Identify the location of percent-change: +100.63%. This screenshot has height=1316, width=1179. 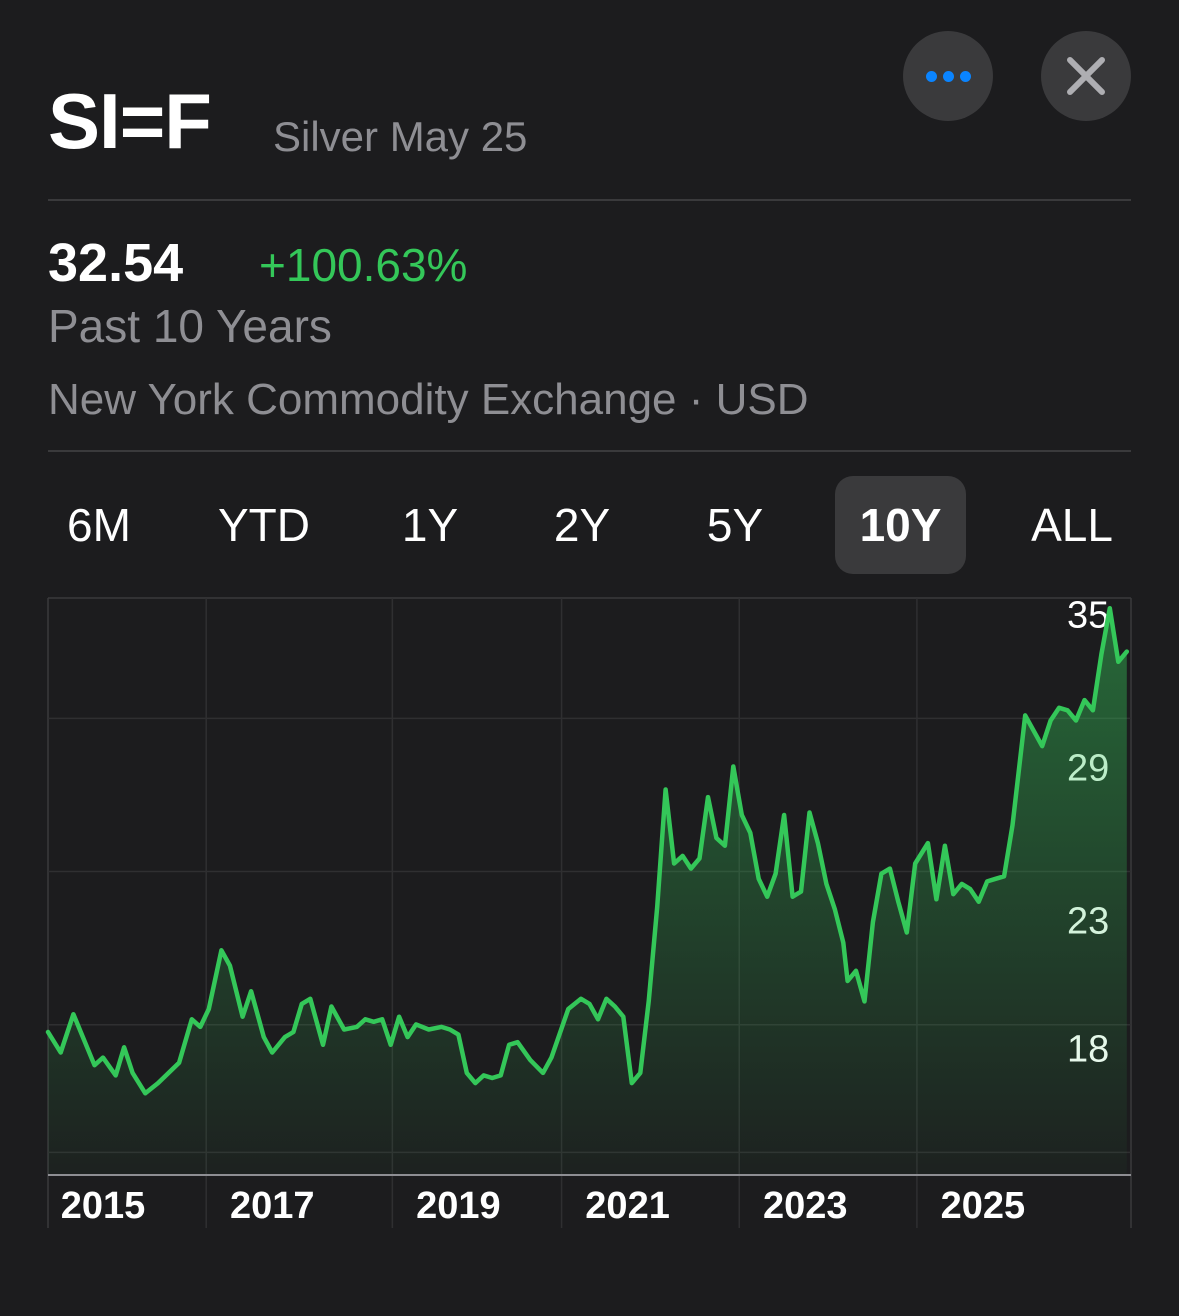
(363, 265).